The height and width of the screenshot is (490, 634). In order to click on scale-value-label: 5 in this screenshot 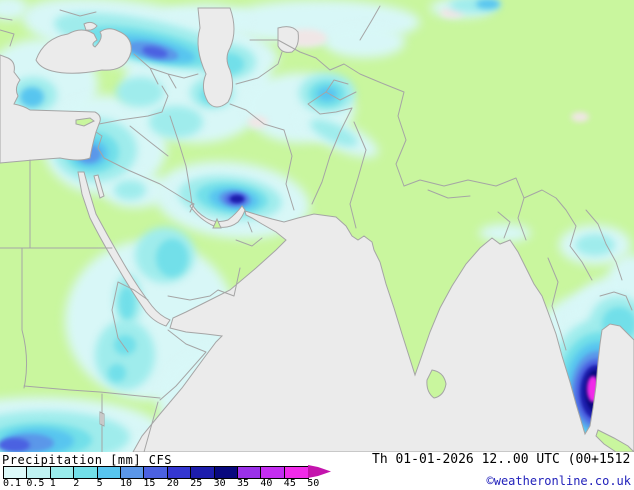, I will do `click(99, 483)`.